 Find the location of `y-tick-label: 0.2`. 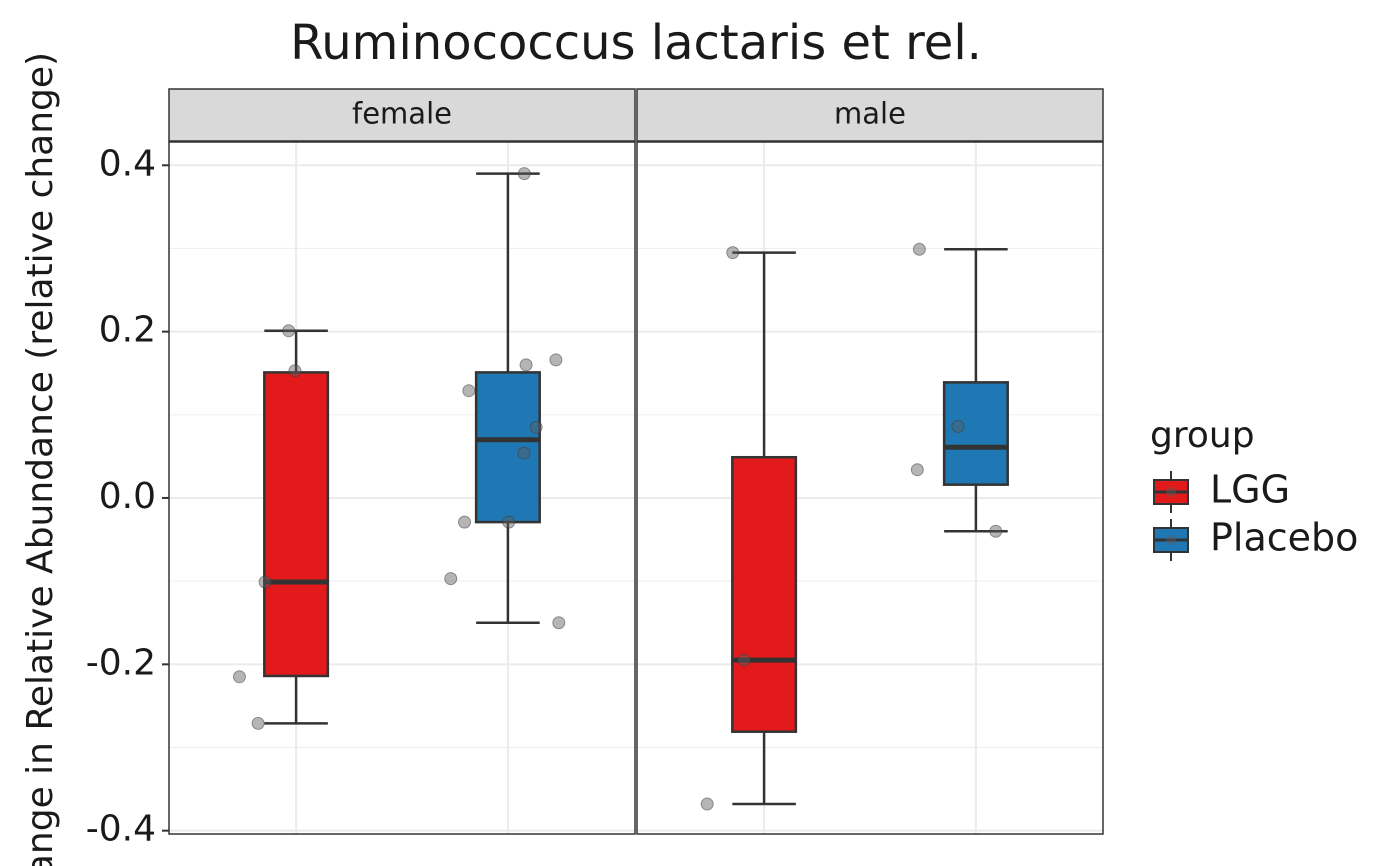

y-tick-label: 0.2 is located at coordinates (127, 330).